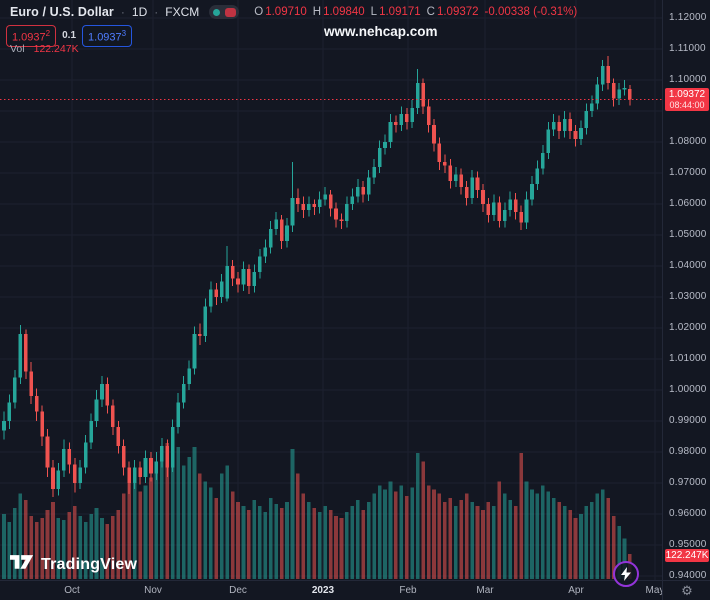 This screenshot has height=600, width=710. I want to click on ask-price: 1.0937, so click(105, 37).